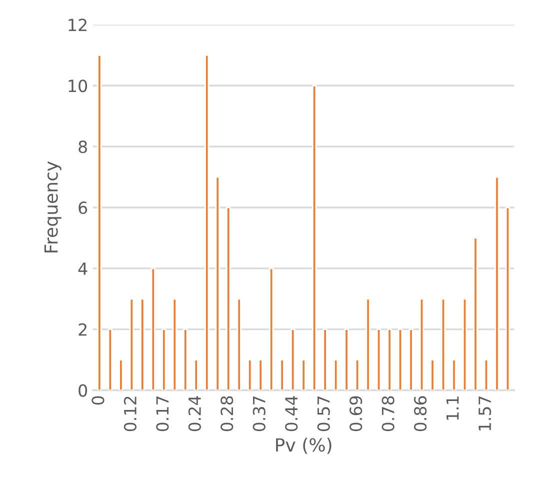 The image size is (547, 494). What do you see at coordinates (194, 414) in the screenshot?
I see `x-tick-label: 0.24` at bounding box center [194, 414].